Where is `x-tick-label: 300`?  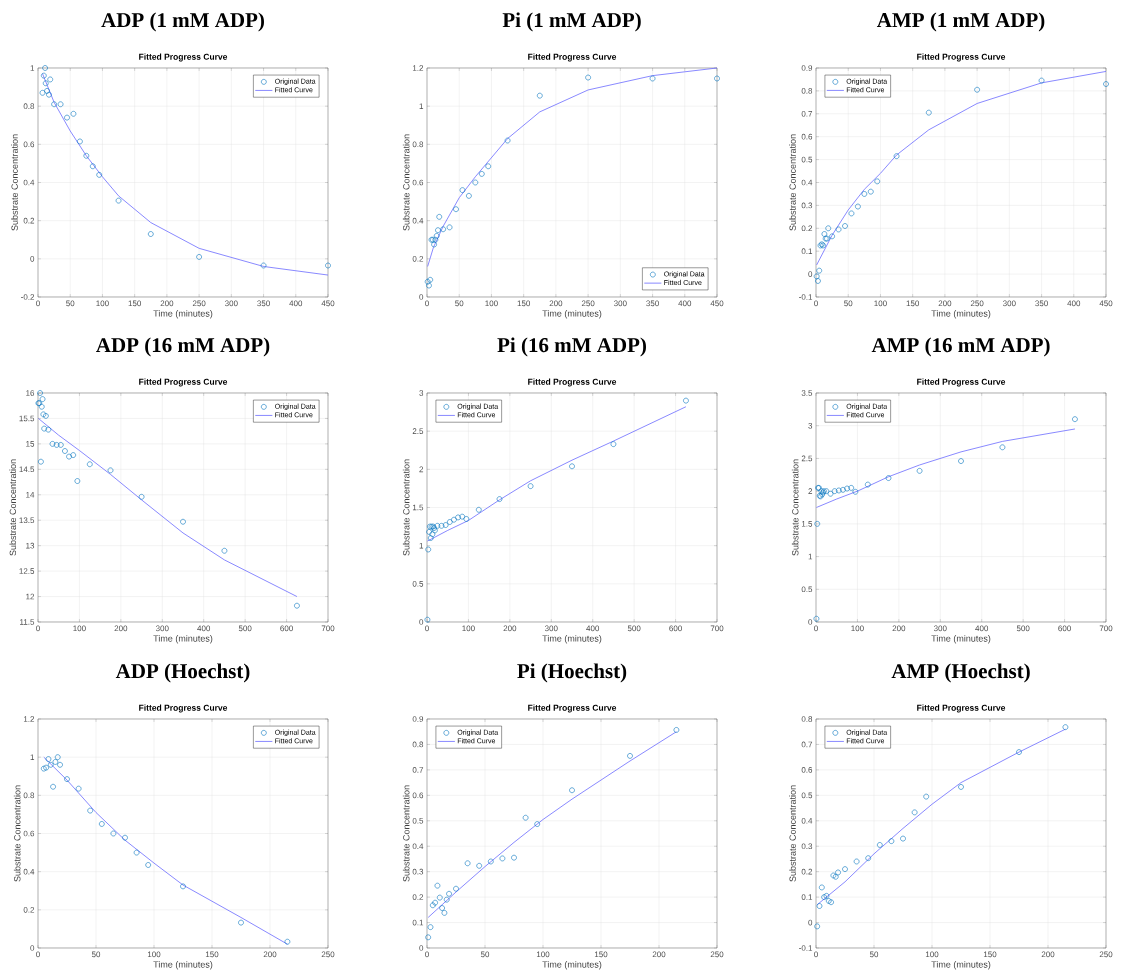 x-tick-label: 300 is located at coordinates (231, 303).